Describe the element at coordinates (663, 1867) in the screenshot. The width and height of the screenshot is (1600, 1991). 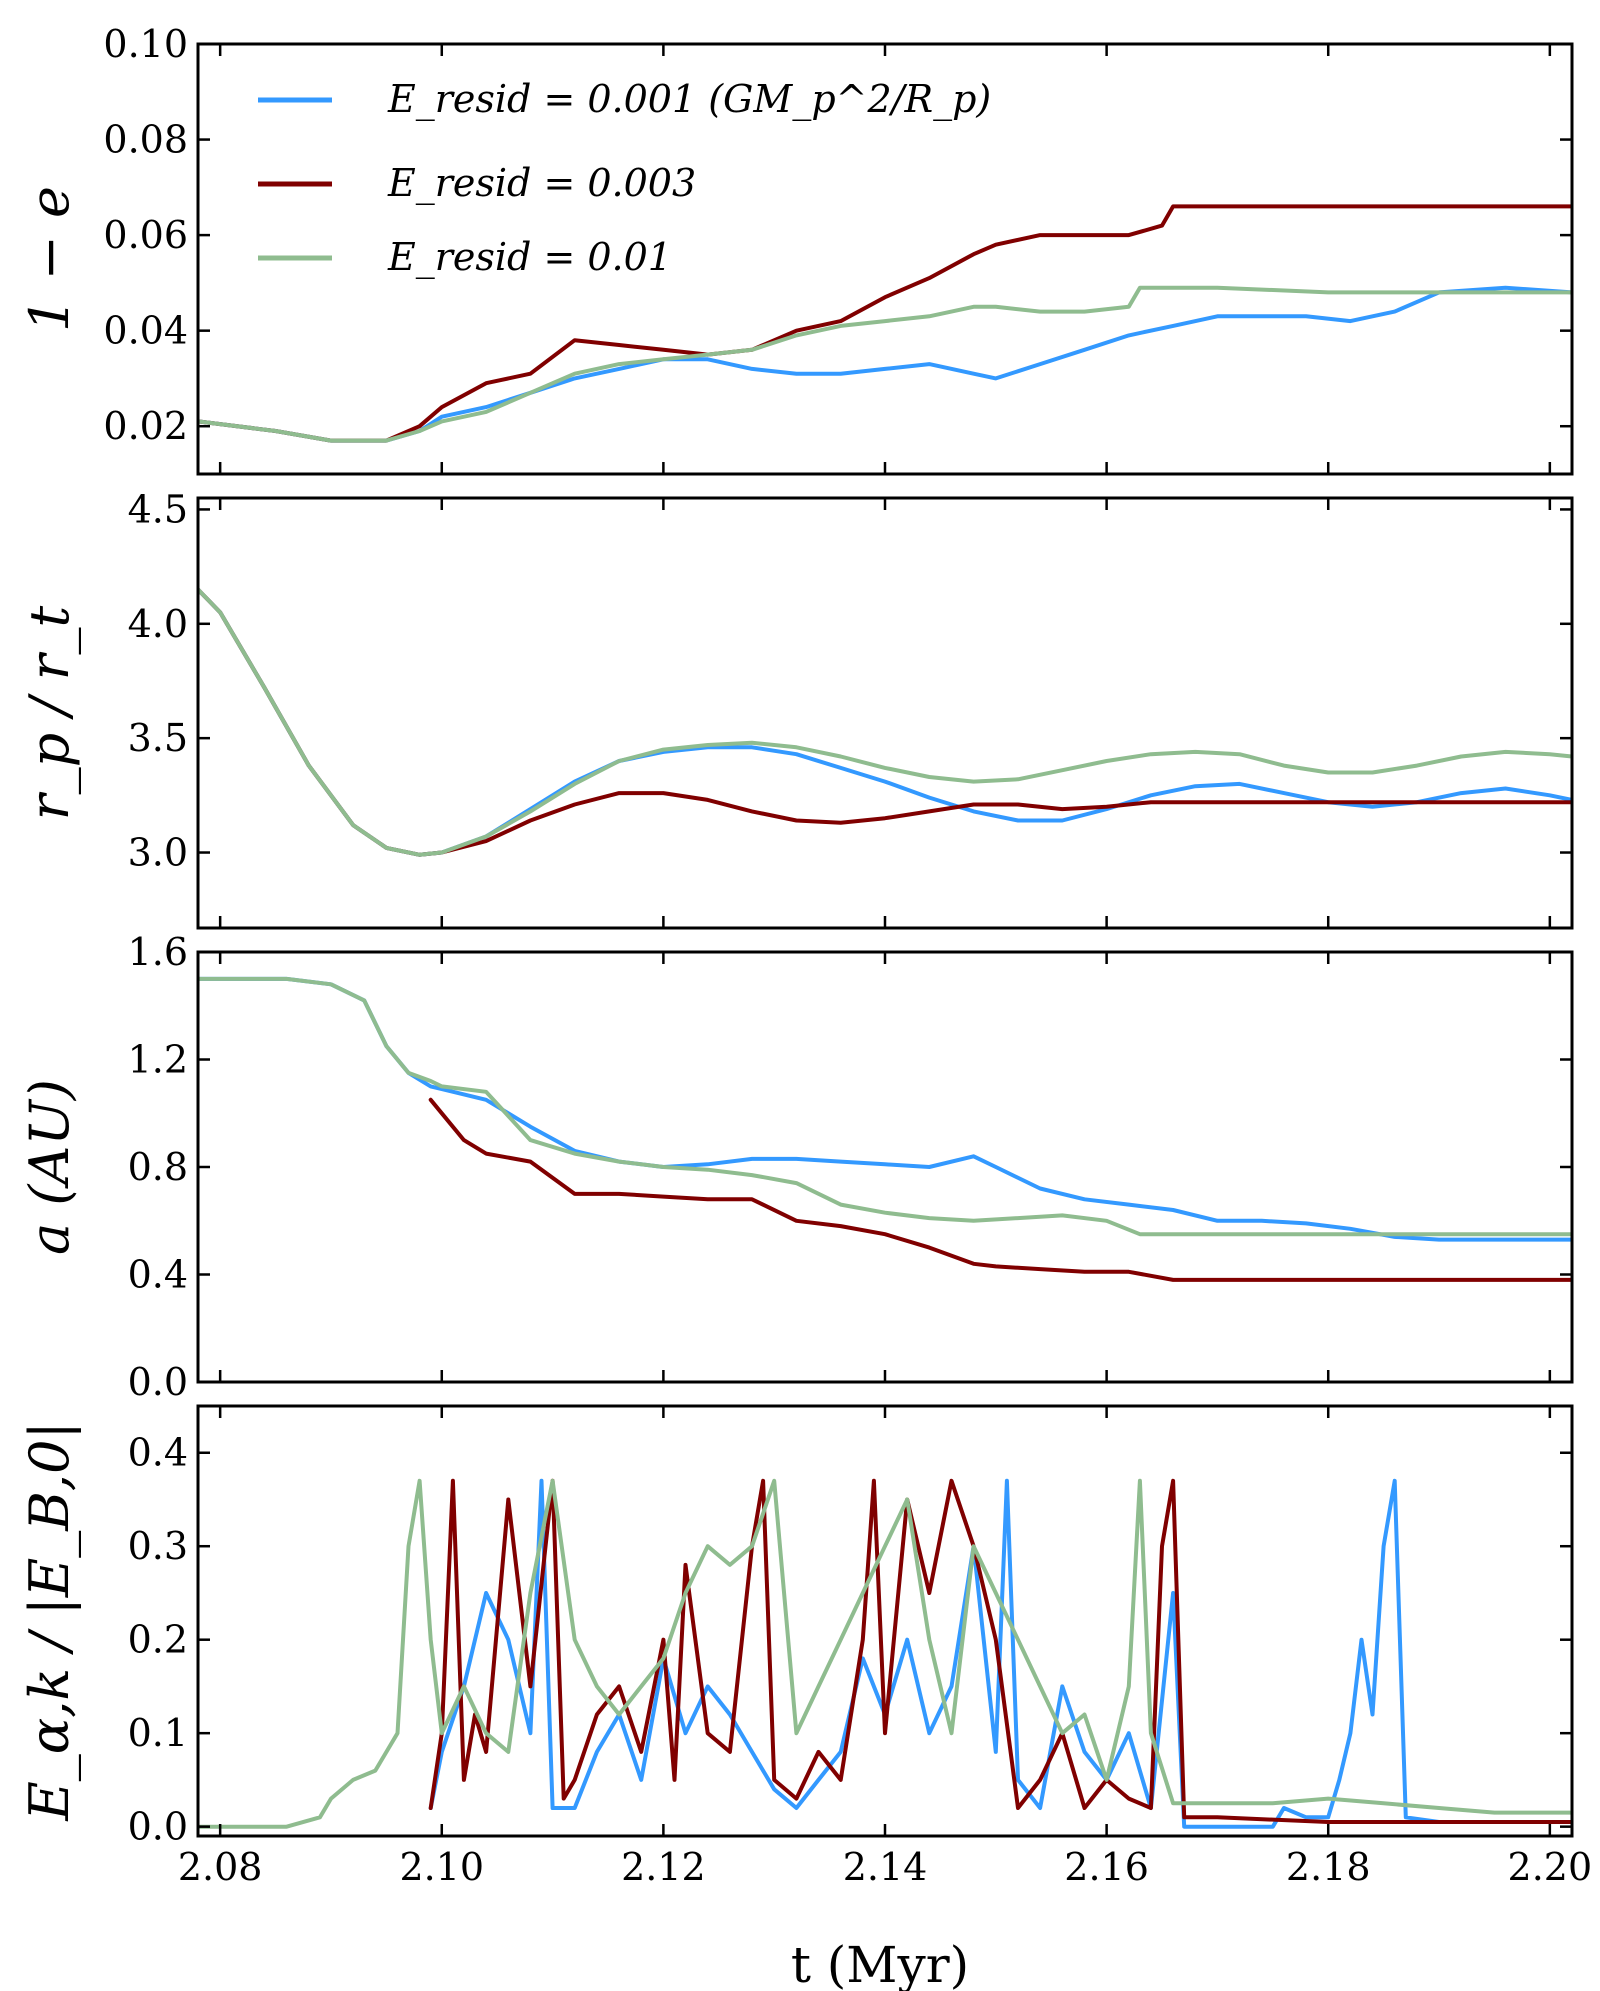
I see `x-tick-label: 2.12` at that location.